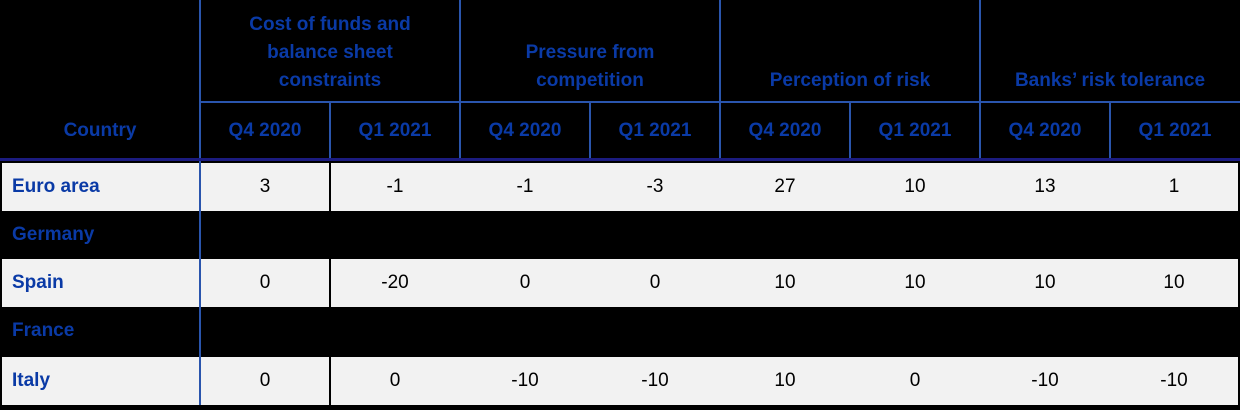 Image resolution: width=1240 pixels, height=410 pixels. I want to click on cell-value: 3, so click(265, 186).